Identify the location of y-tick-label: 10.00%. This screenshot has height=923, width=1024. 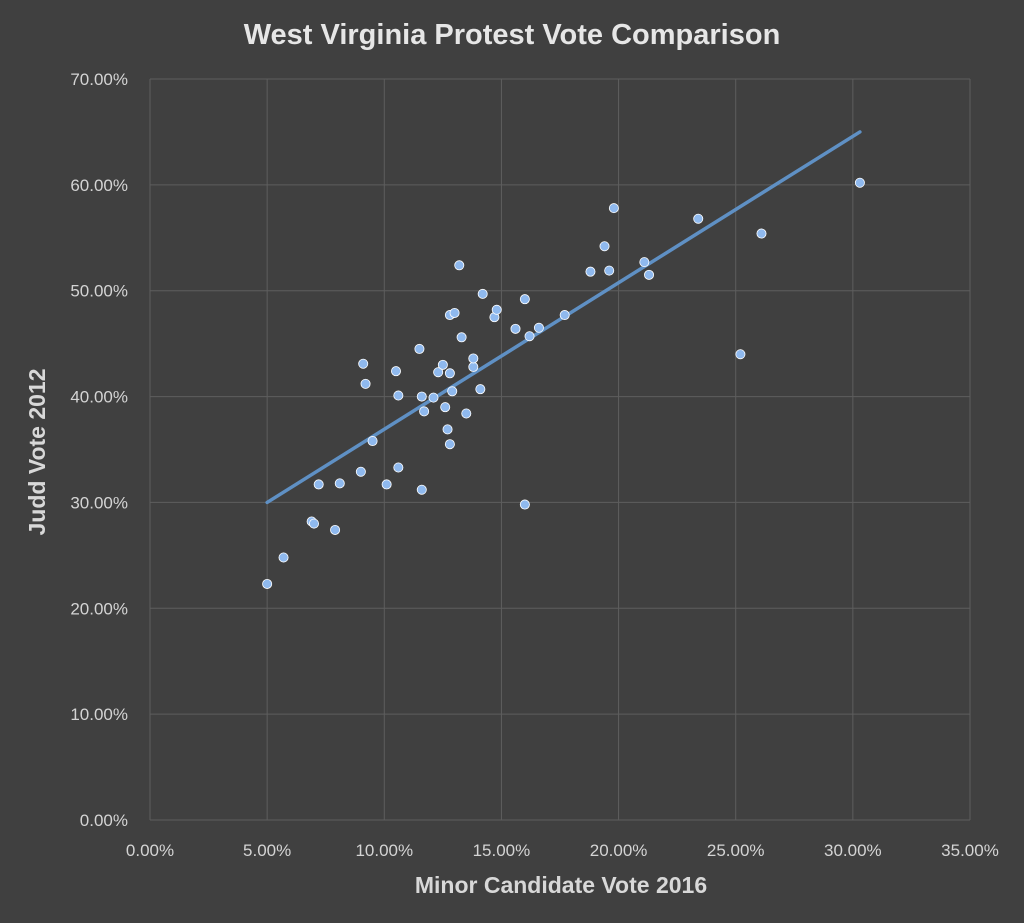
(99, 714).